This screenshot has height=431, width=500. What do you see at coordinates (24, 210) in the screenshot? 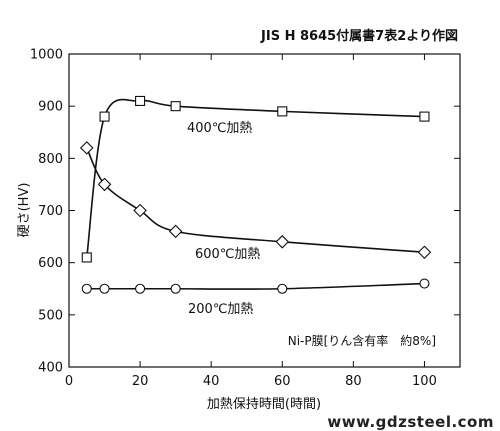
I see `y-axis-title: 硬さ(HV)` at bounding box center [24, 210].